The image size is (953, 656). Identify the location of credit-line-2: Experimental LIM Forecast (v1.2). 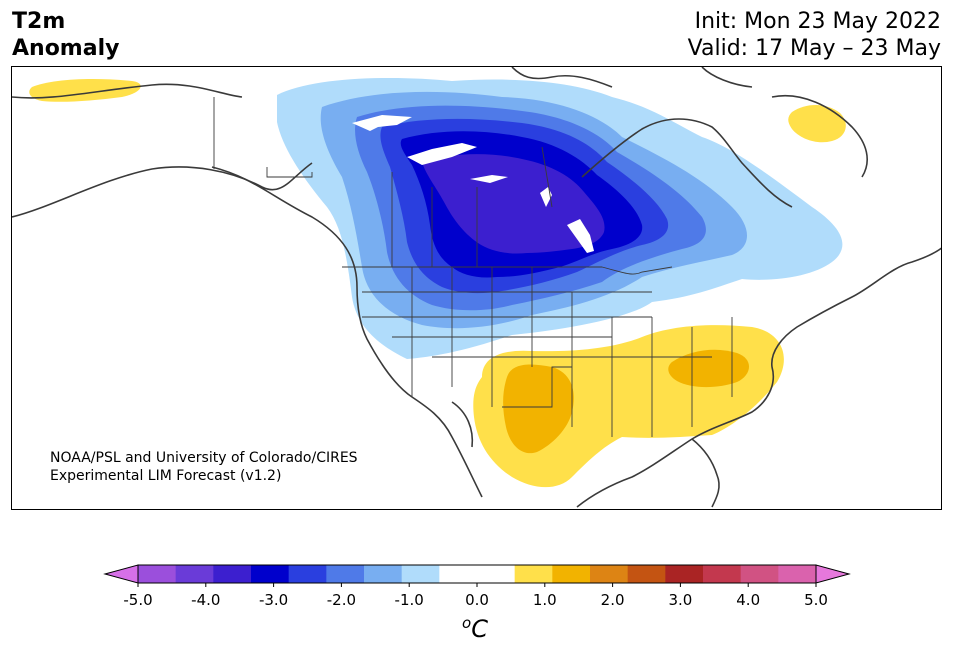
(166, 476).